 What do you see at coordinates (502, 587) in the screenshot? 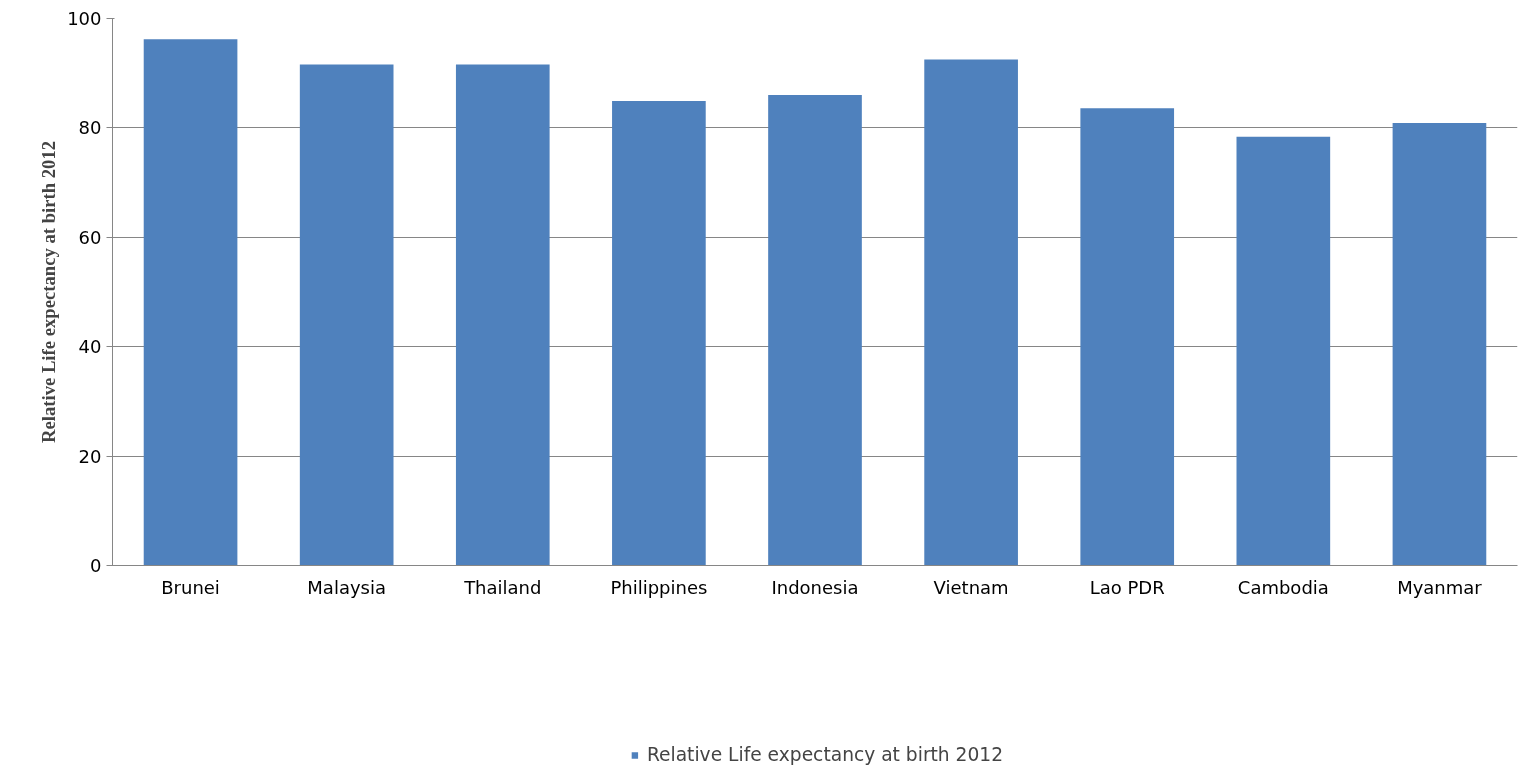
I see `x-tick-label: Thailand` at bounding box center [502, 587].